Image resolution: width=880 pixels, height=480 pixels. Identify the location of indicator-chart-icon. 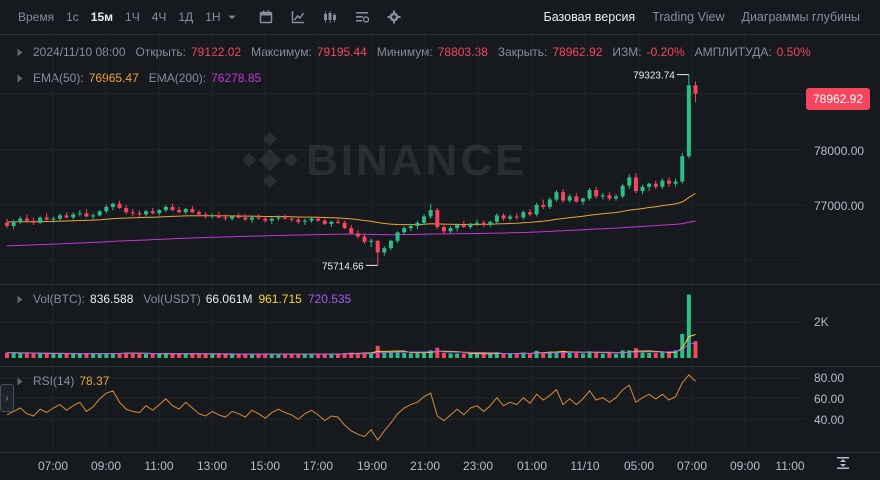
(298, 17).